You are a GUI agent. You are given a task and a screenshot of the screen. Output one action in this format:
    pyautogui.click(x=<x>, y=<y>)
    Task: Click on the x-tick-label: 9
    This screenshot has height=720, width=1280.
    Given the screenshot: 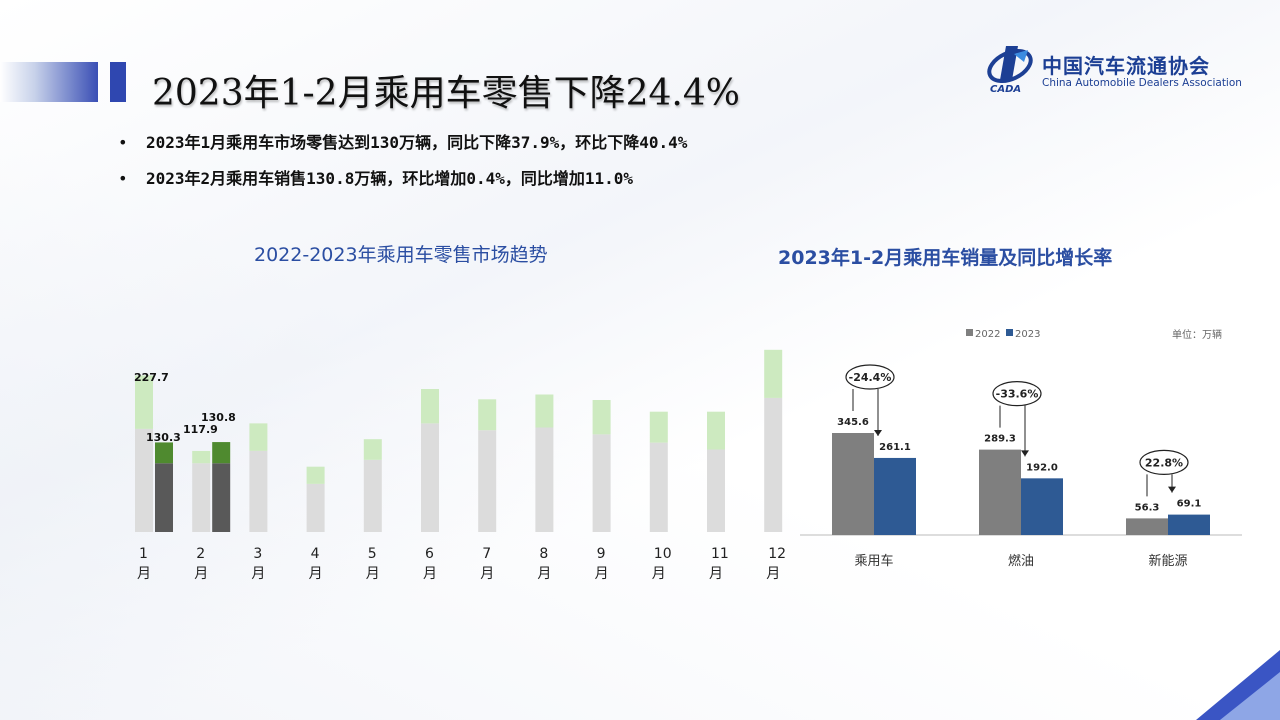 What is the action you would take?
    pyautogui.click(x=601, y=554)
    